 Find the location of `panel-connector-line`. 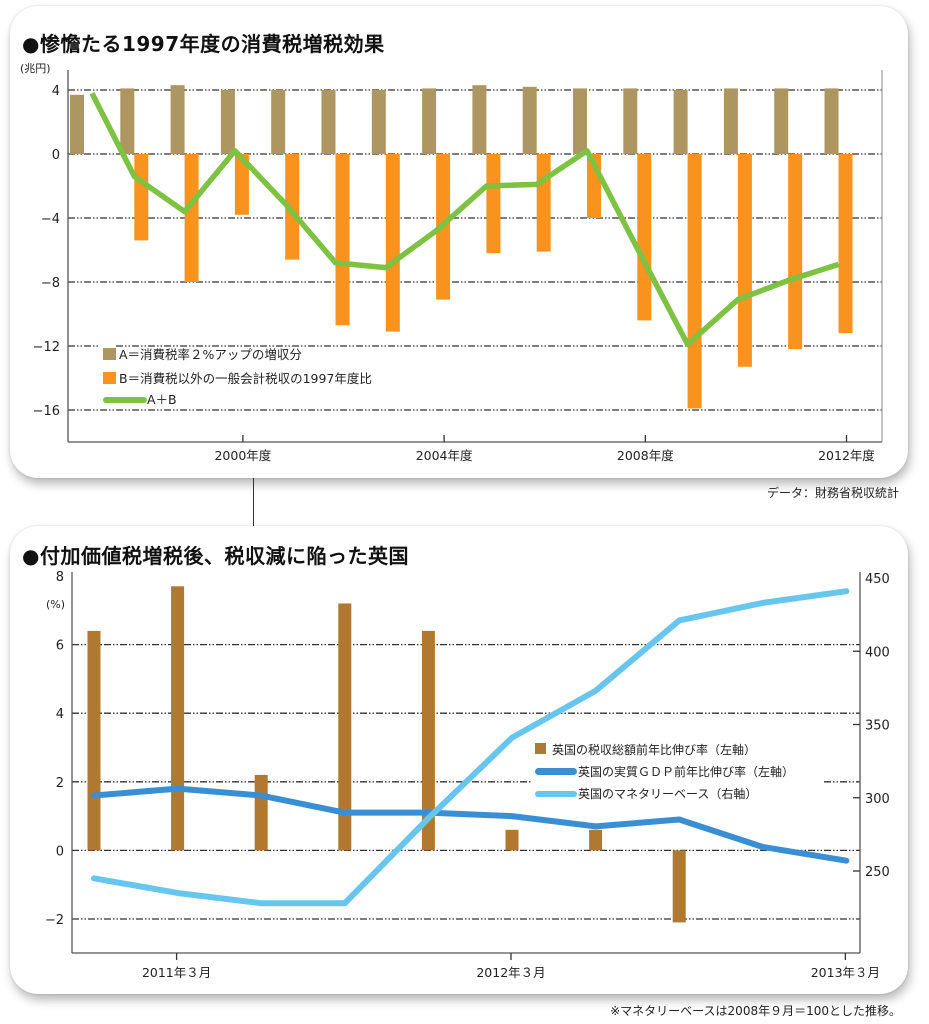

panel-connector-line is located at coordinates (253, 504).